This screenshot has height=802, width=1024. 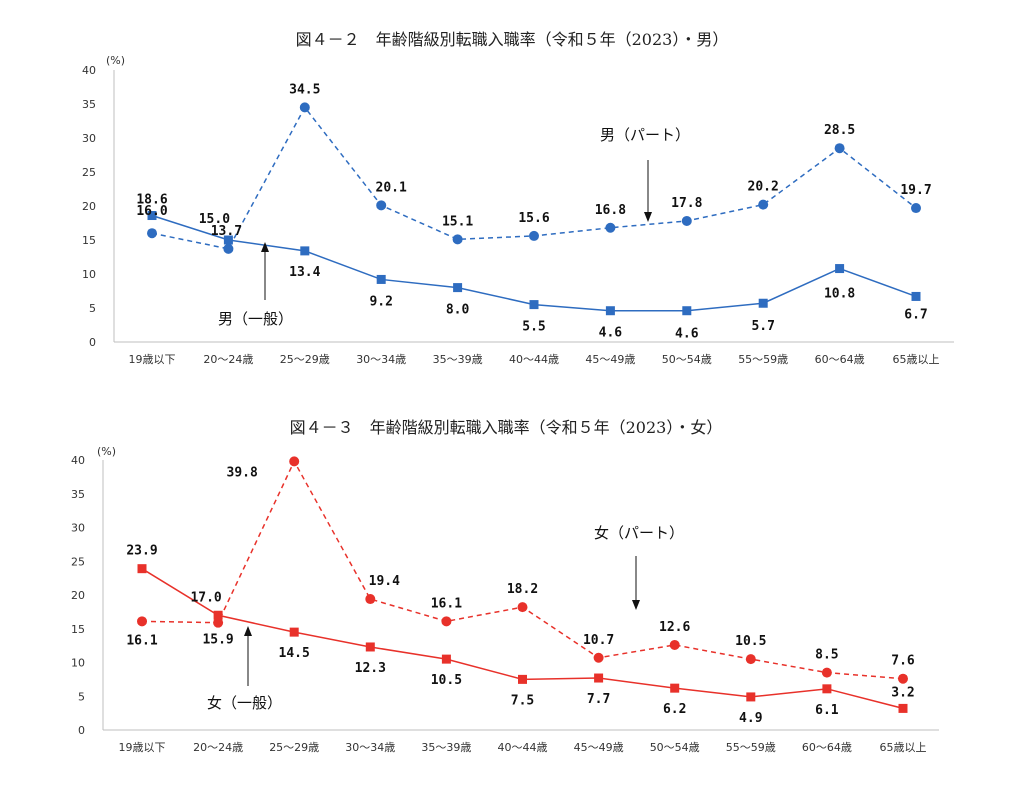 What do you see at coordinates (380, 301) in the screenshot?
I see `data-label: 9.2` at bounding box center [380, 301].